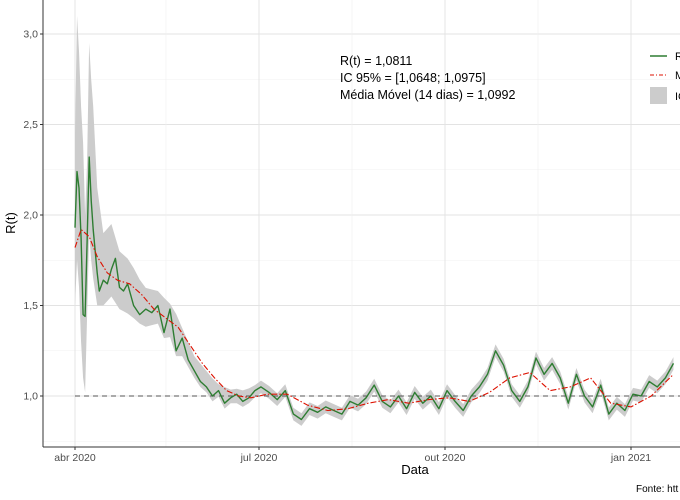 Image resolution: width=680 pixels, height=500 pixels. What do you see at coordinates (10, 223) in the screenshot?
I see `y-axis-title: R(t)` at bounding box center [10, 223].